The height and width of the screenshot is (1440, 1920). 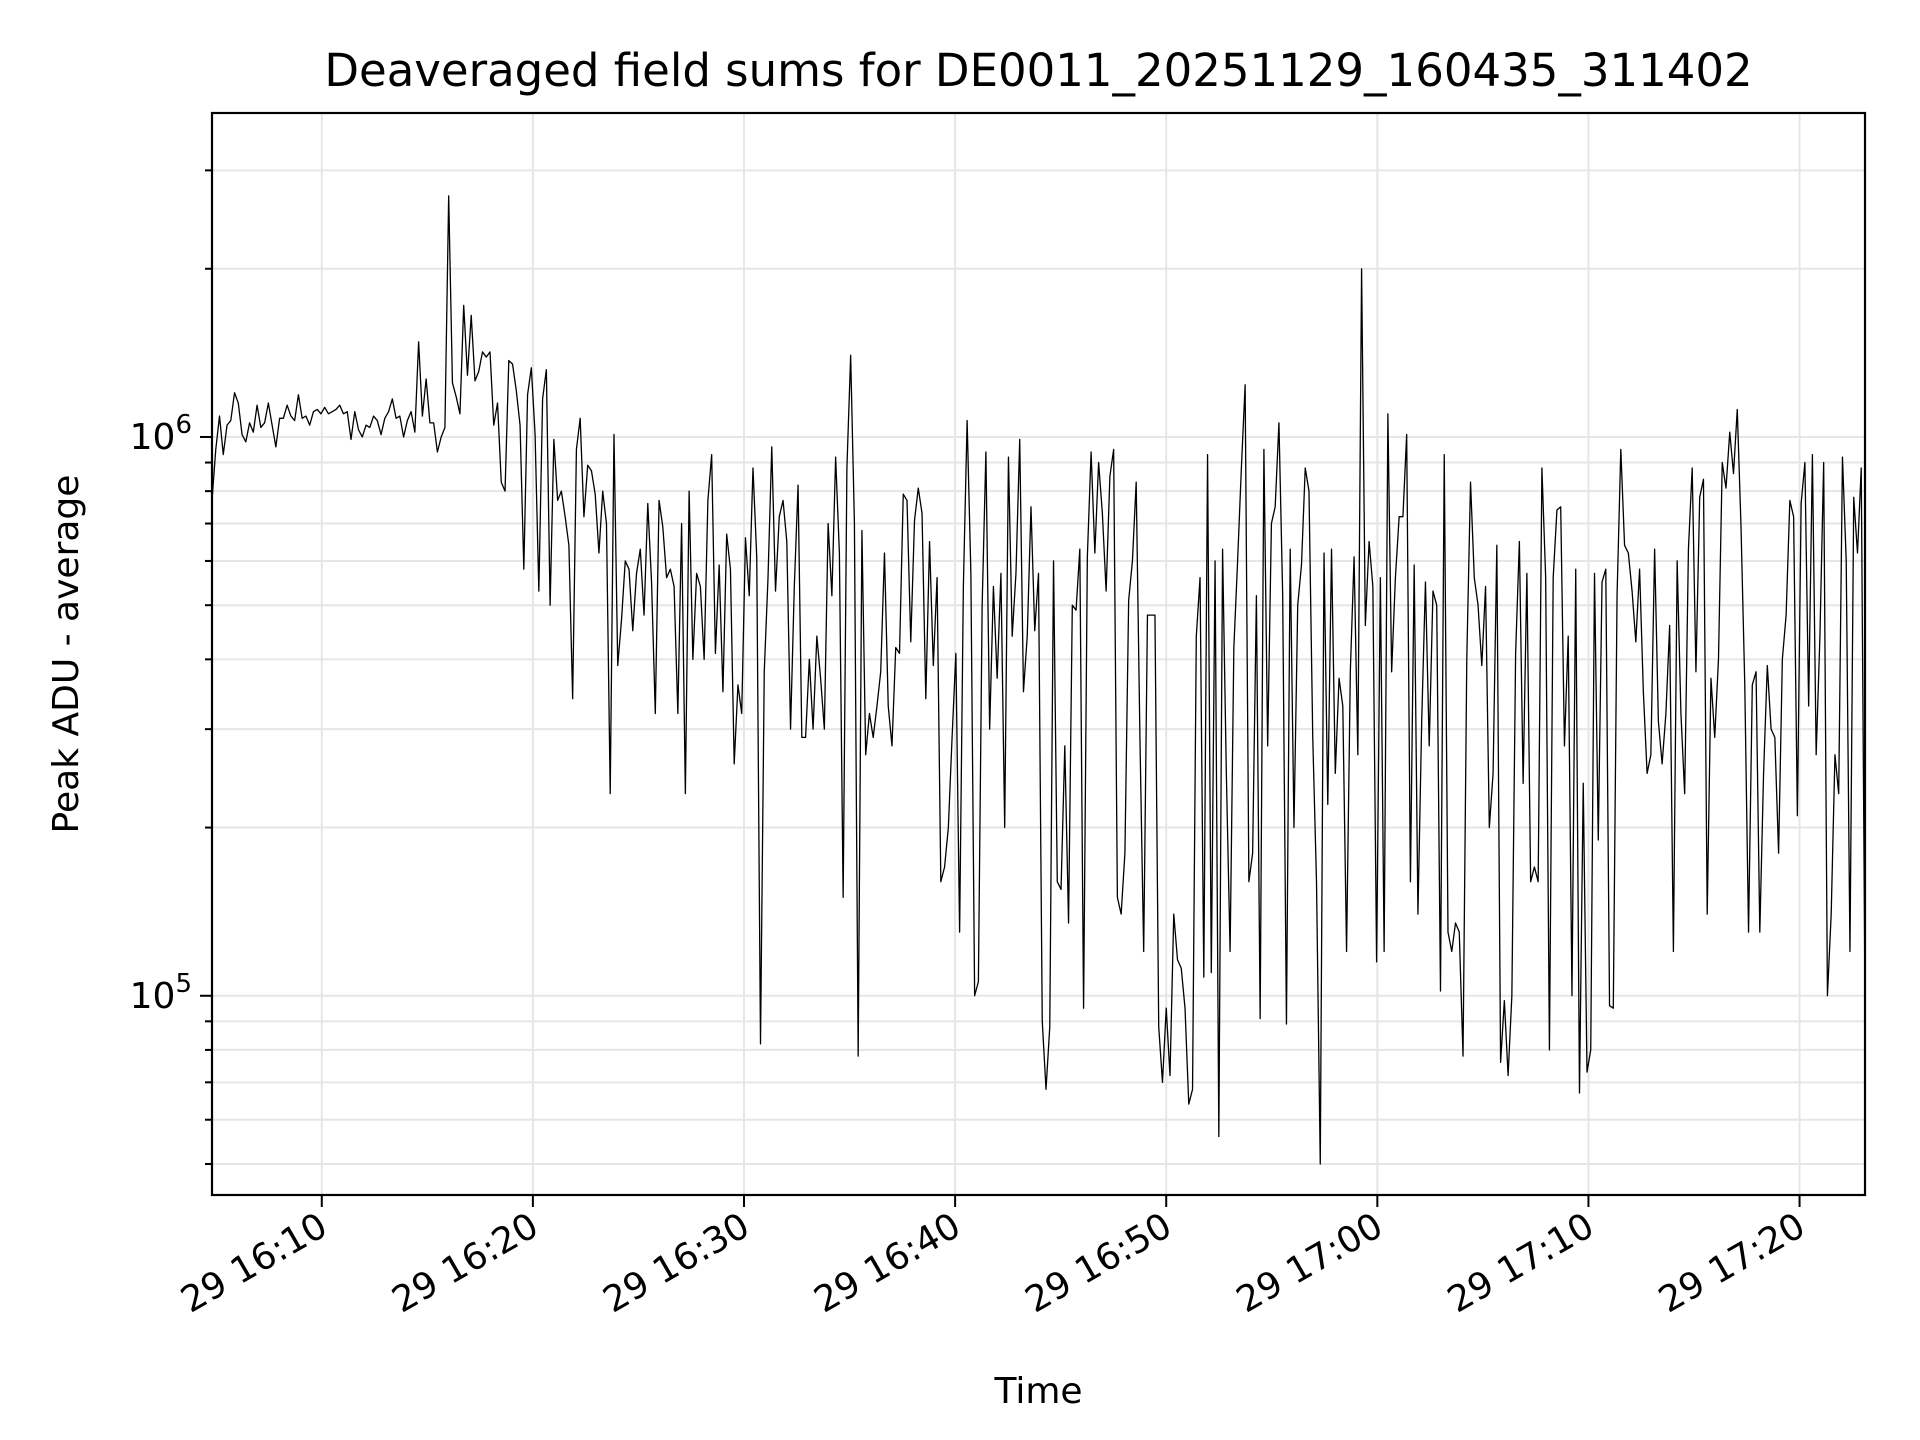 What do you see at coordinates (183, 425) in the screenshot?
I see `y-tick-label-exponent: 6` at bounding box center [183, 425].